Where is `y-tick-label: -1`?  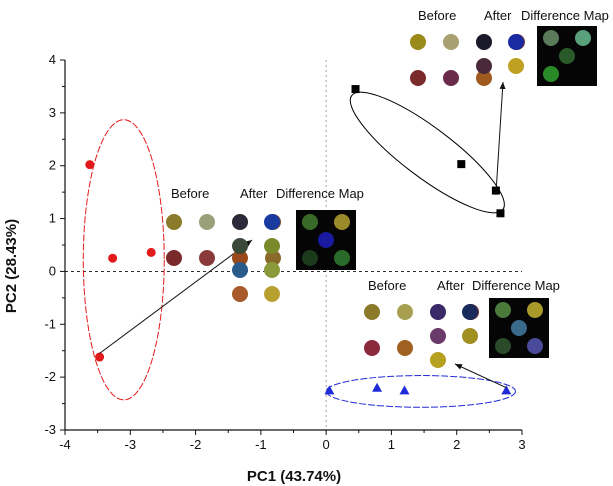 y-tick-label: -1 is located at coordinates (50, 323).